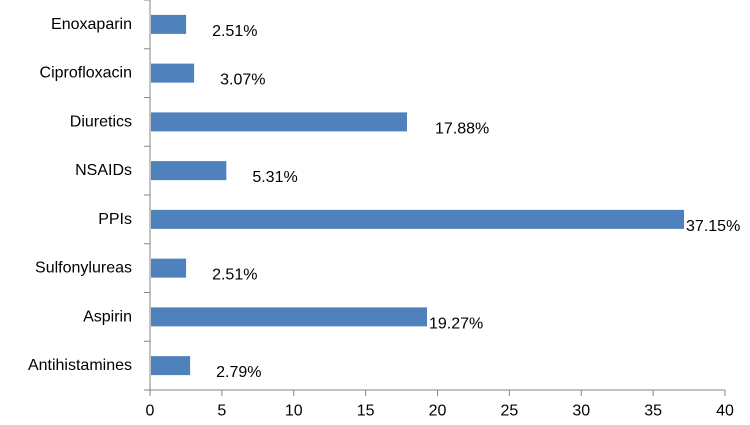  Describe the element at coordinates (418, 219) in the screenshot. I see `bar-ppis` at that location.